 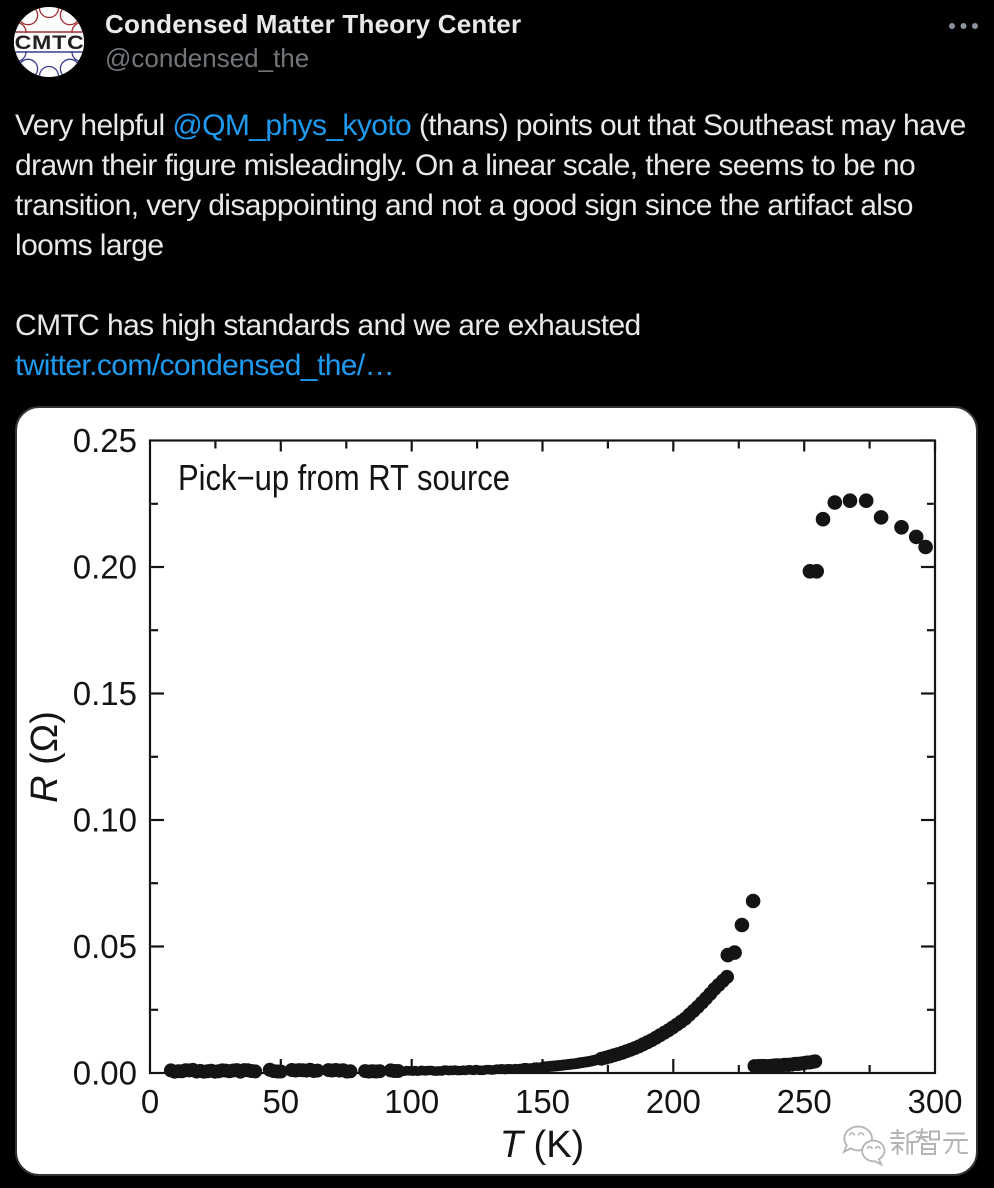 What do you see at coordinates (150, 1101) in the screenshot?
I see `svg-text: 0` at bounding box center [150, 1101].